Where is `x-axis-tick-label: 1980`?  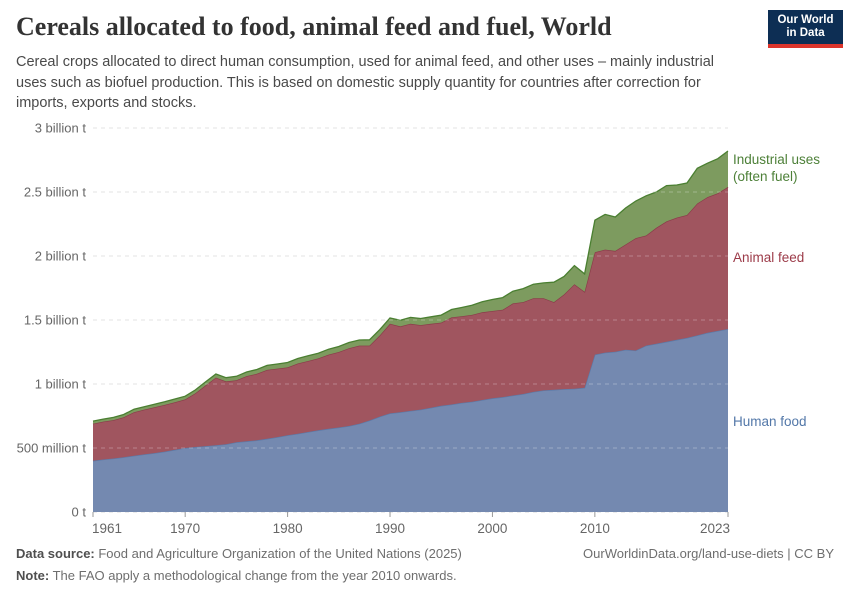 x-axis-tick-label: 1980 is located at coordinates (288, 528).